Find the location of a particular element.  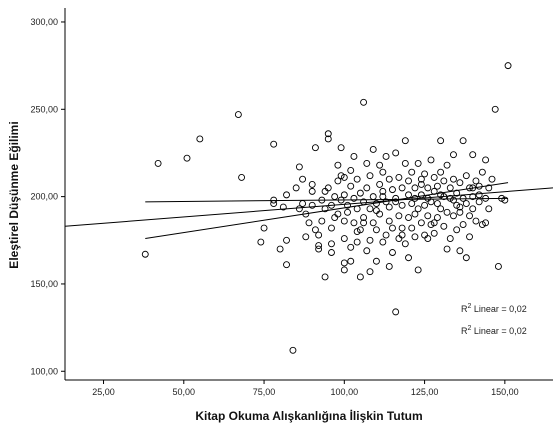

y-axis-title: Eleştirel Düşünme Eğilimi is located at coordinates (14, 194).